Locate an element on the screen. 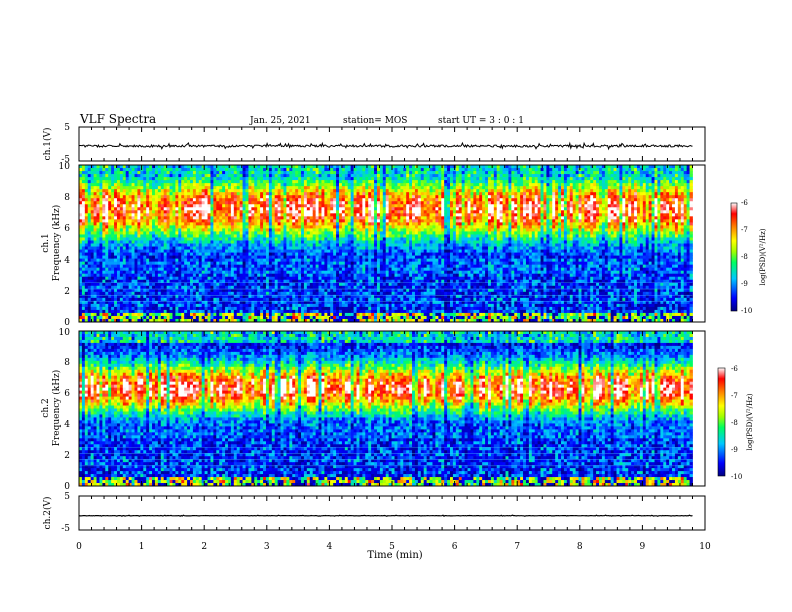 This screenshot has width=792, height=612. date-label: Jan. 25, 2021 is located at coordinates (280, 121).